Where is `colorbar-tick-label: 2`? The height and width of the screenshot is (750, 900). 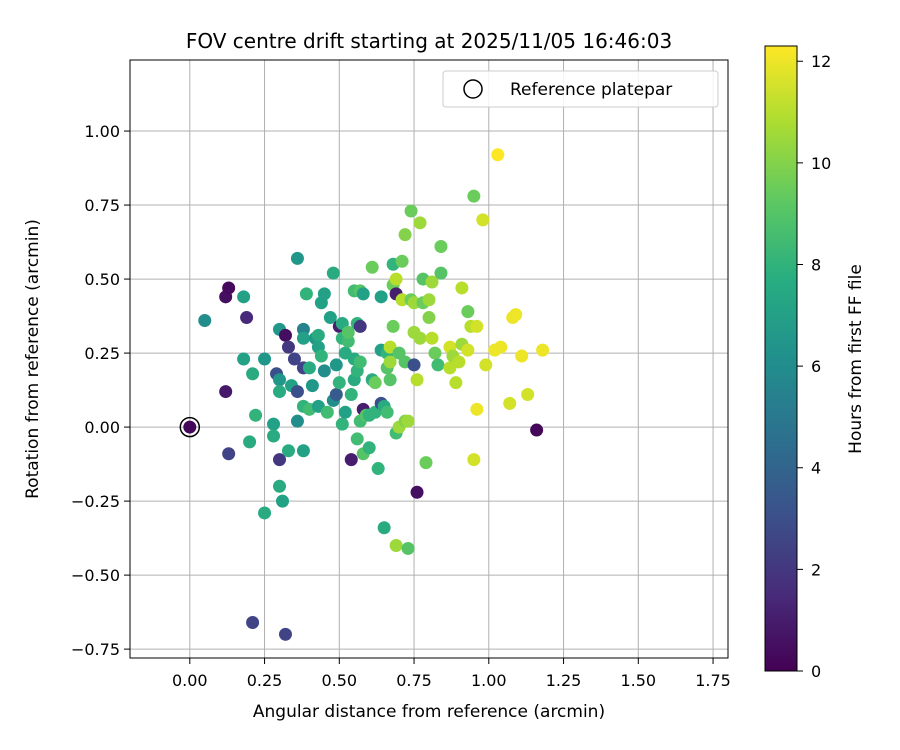 colorbar-tick-label: 2 is located at coordinates (816, 569).